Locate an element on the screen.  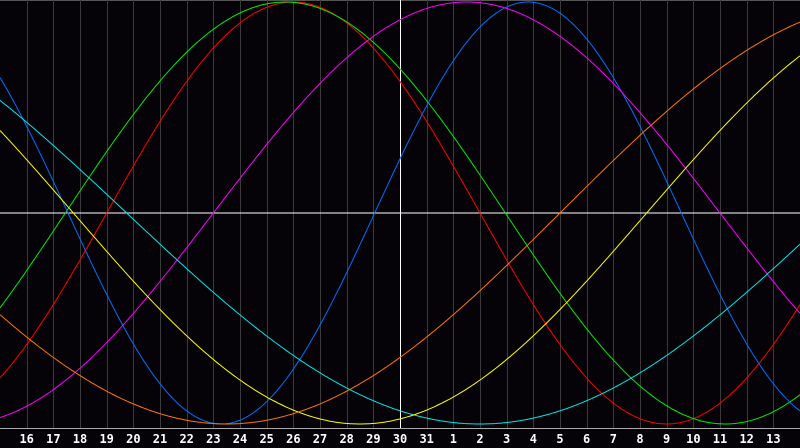
x-tick-label: 1 is located at coordinates (453, 439).